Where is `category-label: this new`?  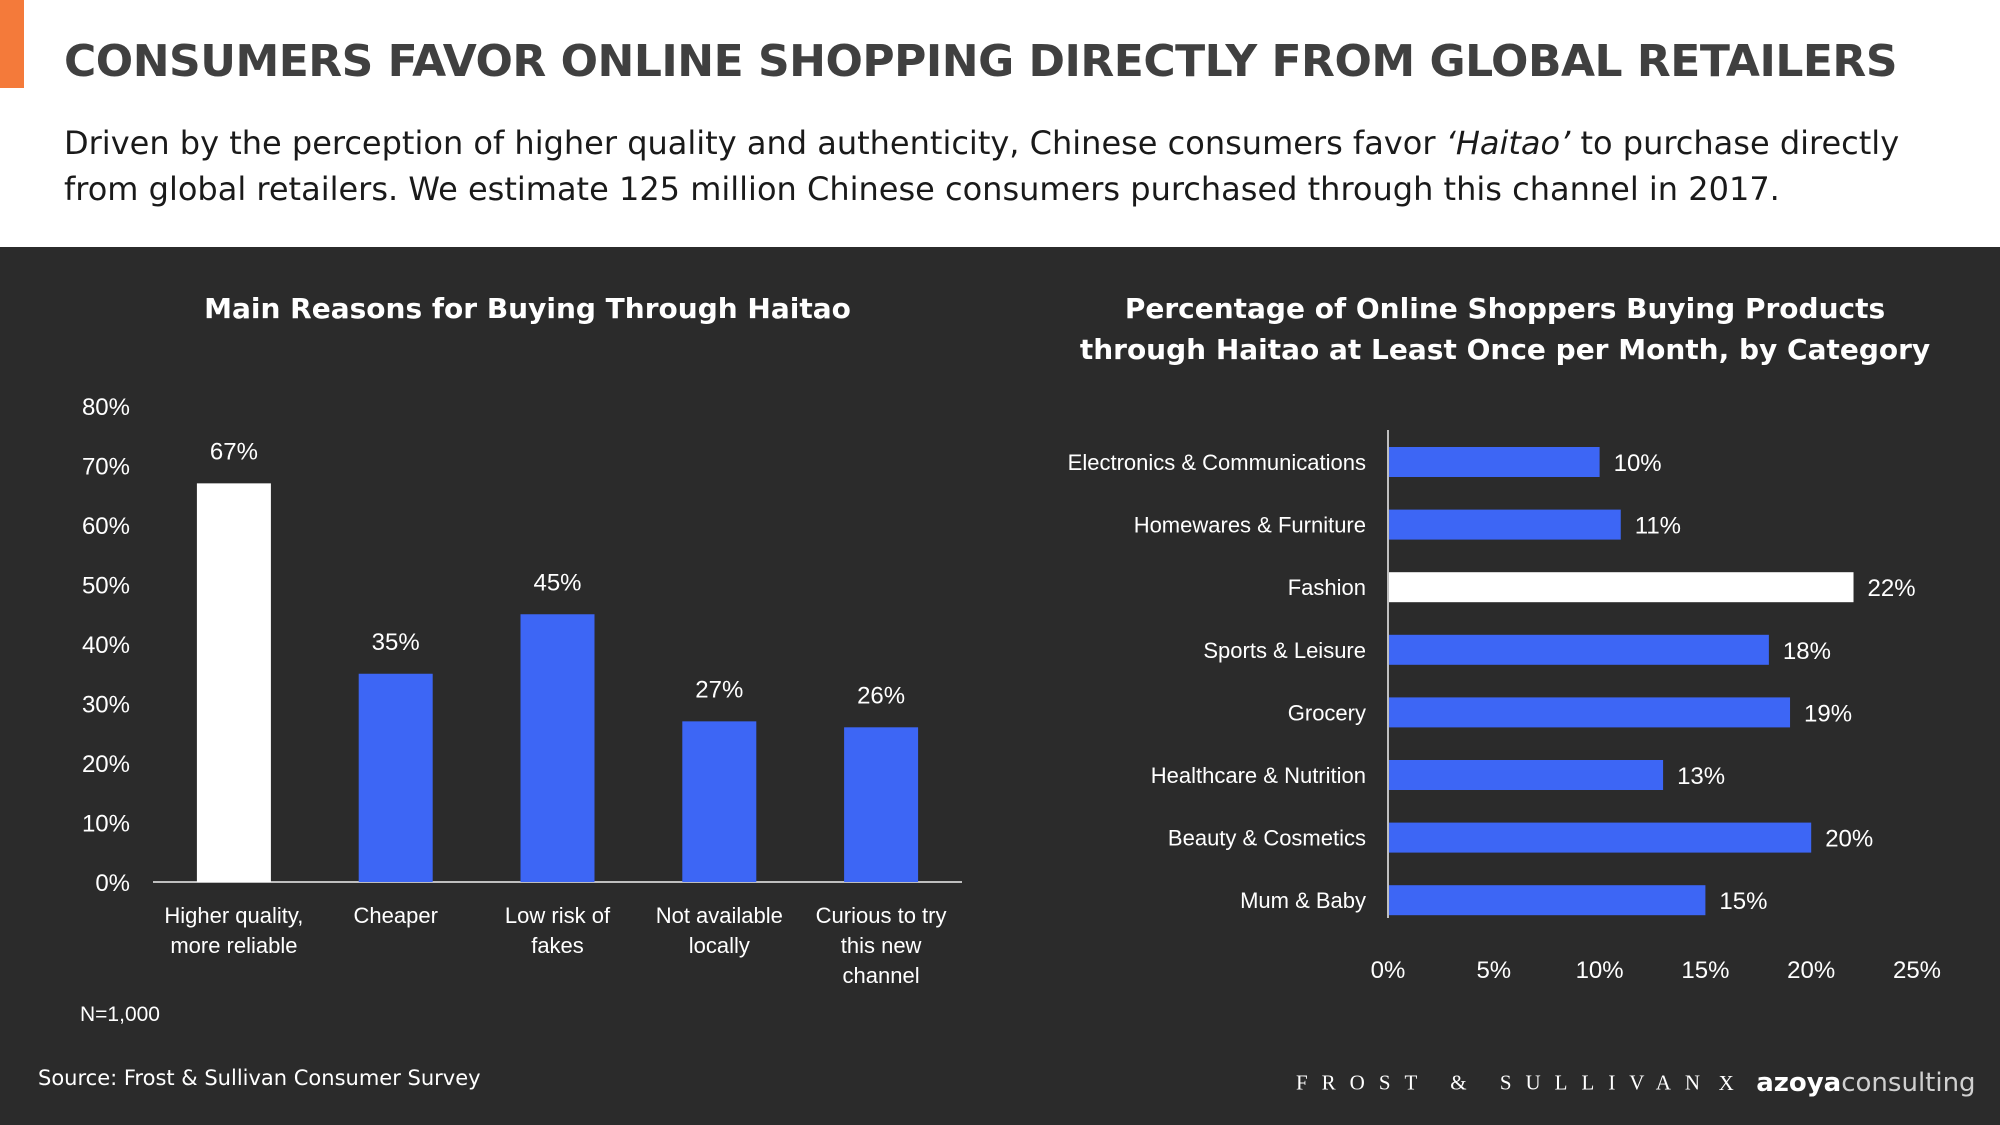
category-label: this new is located at coordinates (881, 945).